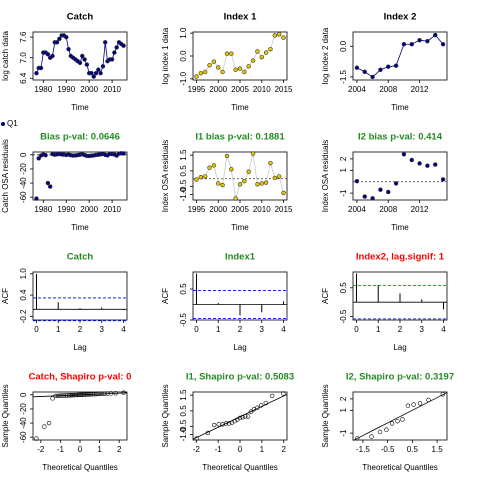  Describe the element at coordinates (325, 55) in the screenshot. I see `y-axis-label: log index 2 data` at that location.